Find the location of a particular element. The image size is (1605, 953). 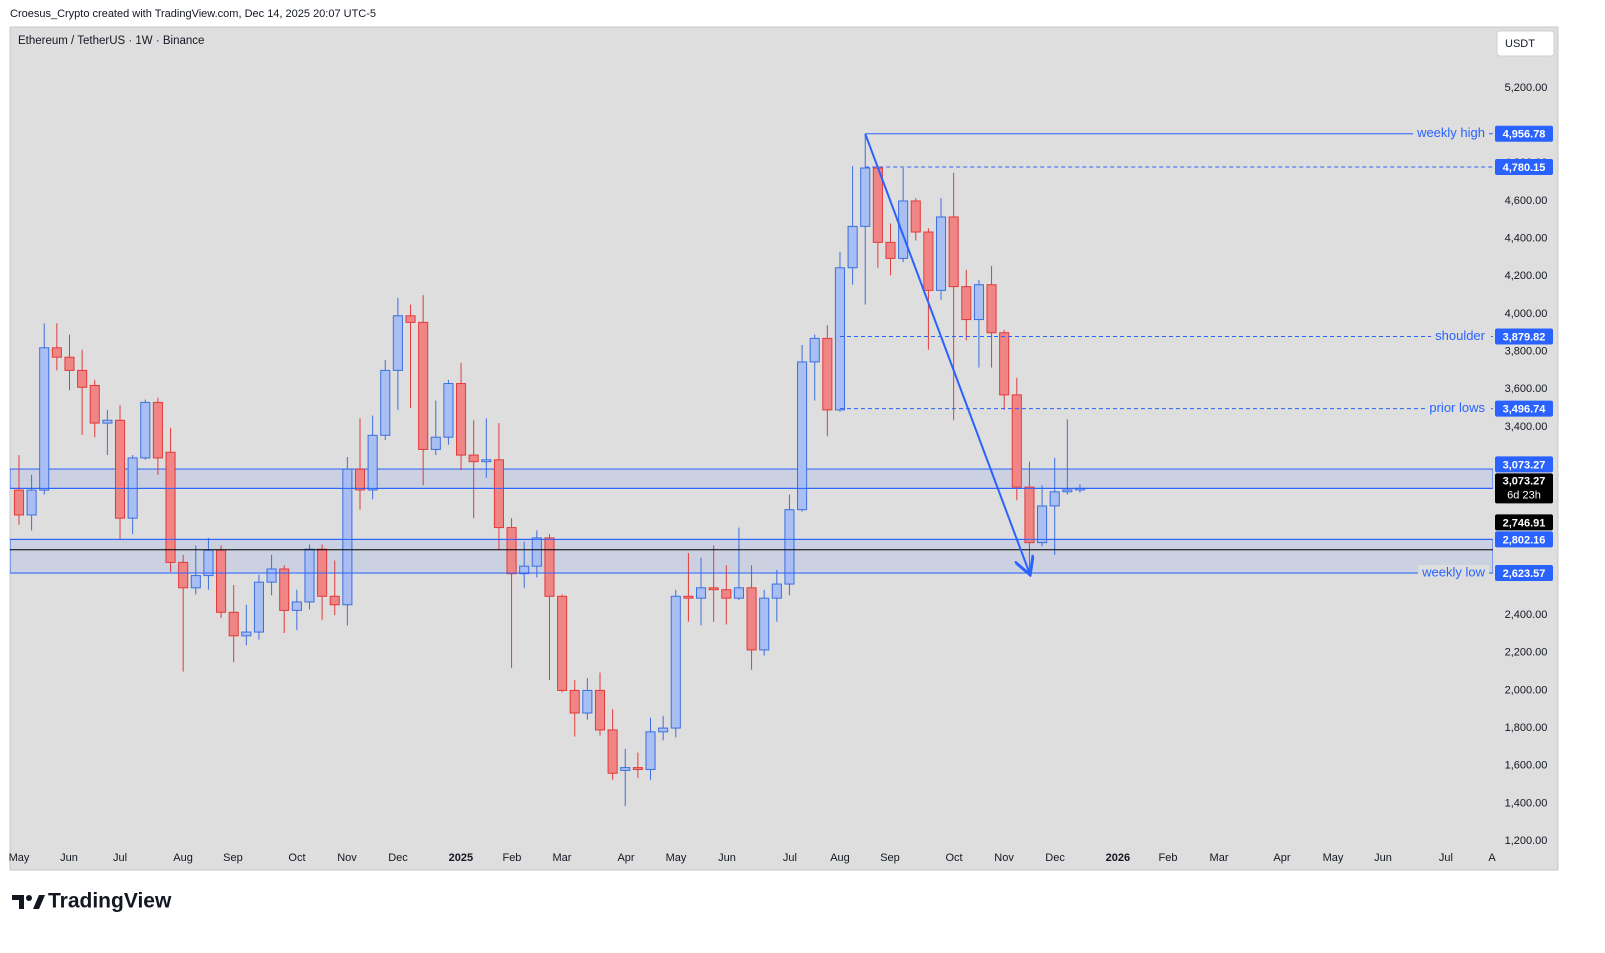

currency-button is located at coordinates (1525, 43).